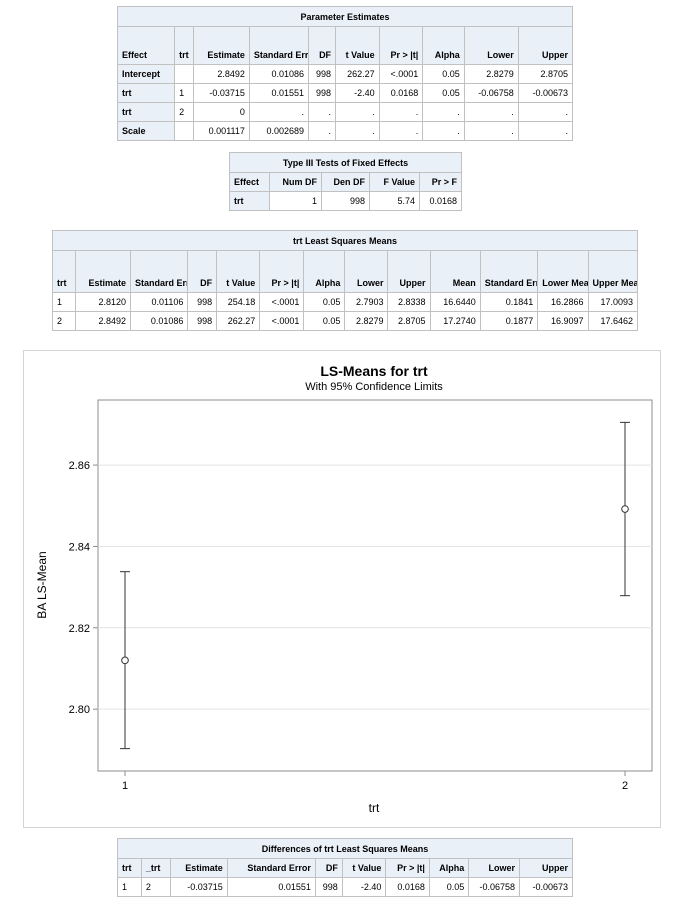 The image size is (698, 912). What do you see at coordinates (455, 302) in the screenshot?
I see `table-cell: 16.6440` at bounding box center [455, 302].